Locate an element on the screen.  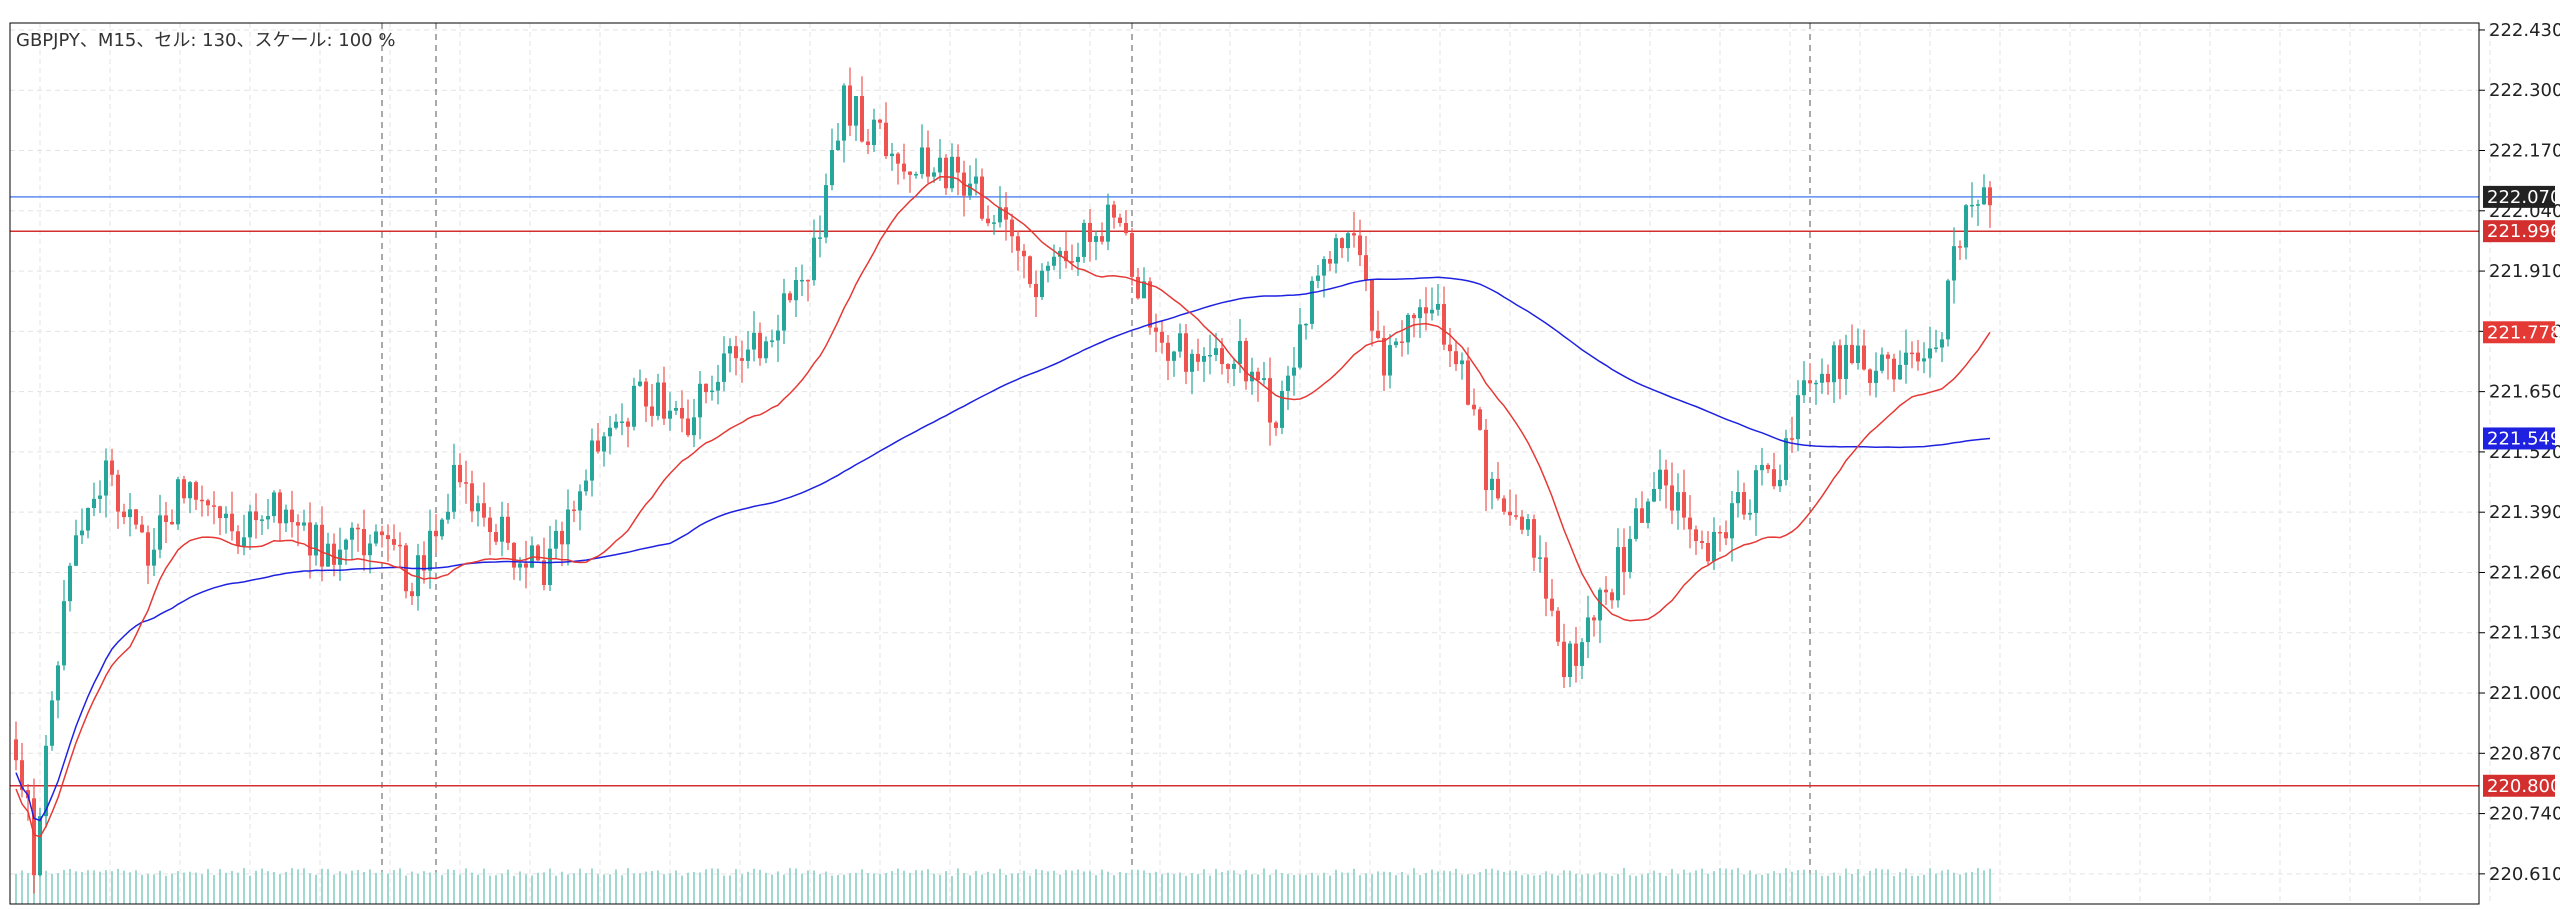
axis-tick-label-2: 222.170 is located at coordinates (2524, 151).